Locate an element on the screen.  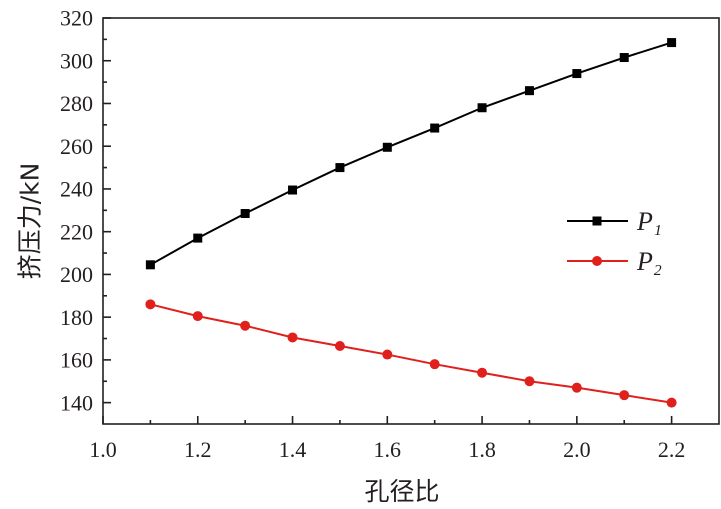
series-2-line is located at coordinates (411, 353).